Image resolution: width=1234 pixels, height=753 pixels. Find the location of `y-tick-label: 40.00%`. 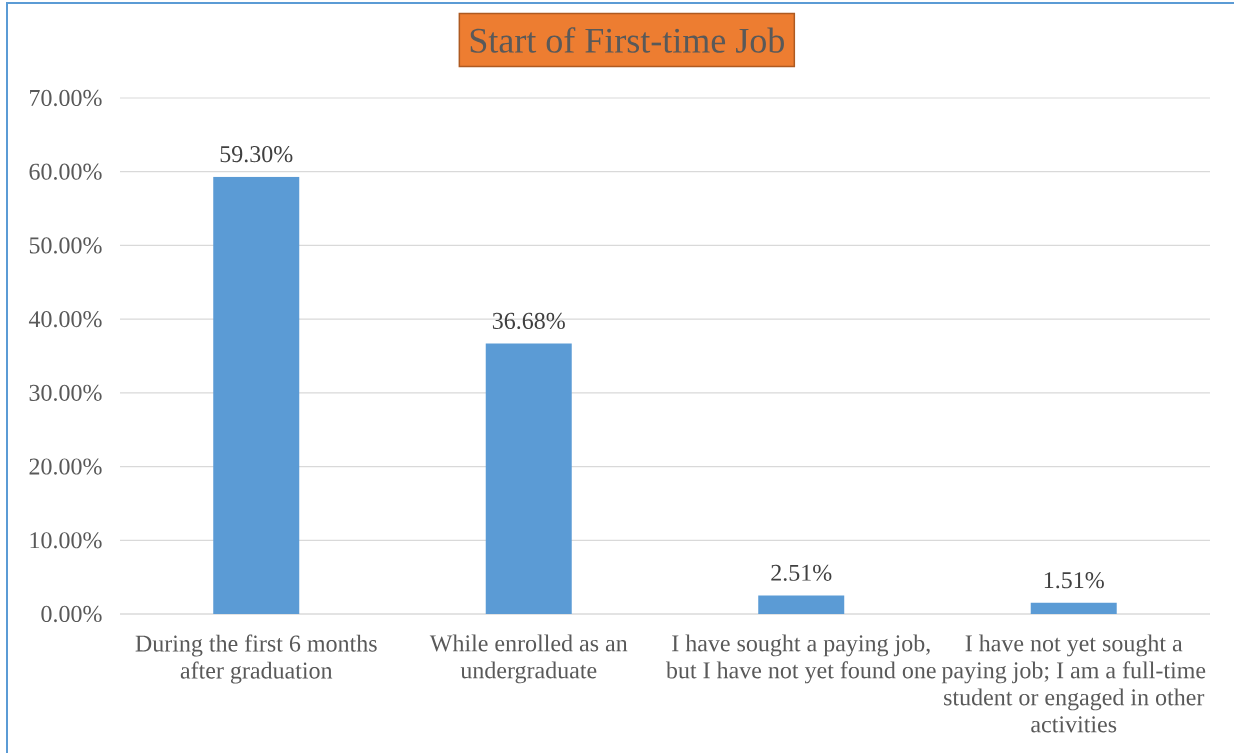

y-tick-label: 40.00% is located at coordinates (65, 319).